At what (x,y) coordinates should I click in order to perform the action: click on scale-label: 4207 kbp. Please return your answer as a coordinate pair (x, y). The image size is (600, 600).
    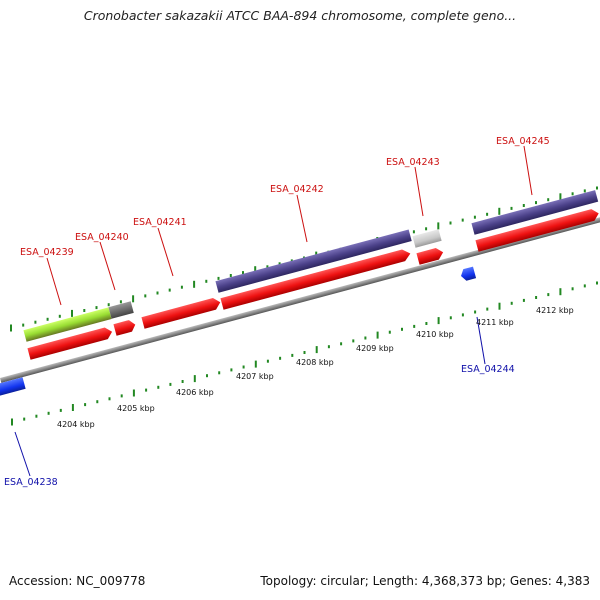
    Looking at the image, I should click on (255, 376).